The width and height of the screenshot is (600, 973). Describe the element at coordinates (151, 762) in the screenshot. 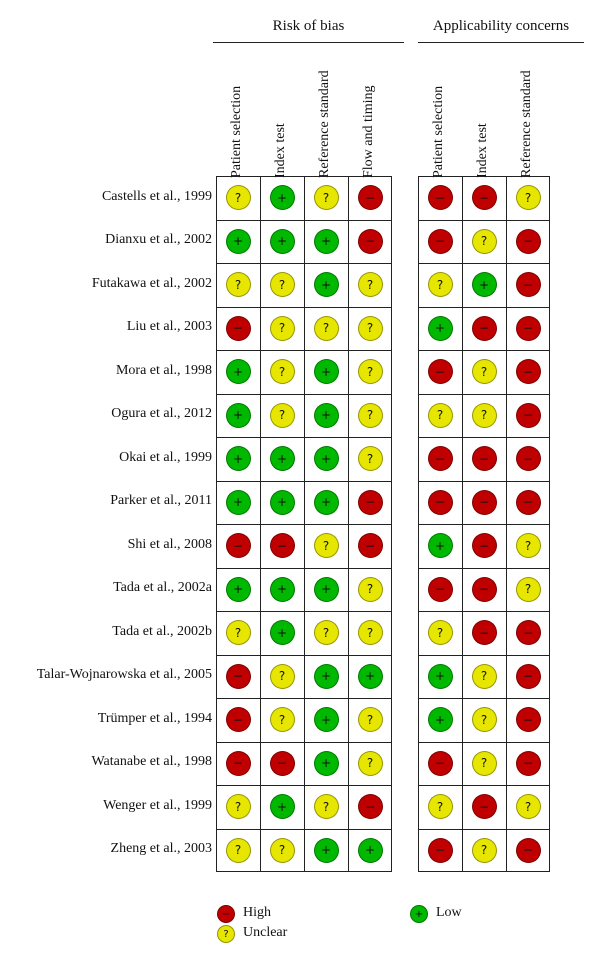

I see `study-label: Watanabe et al., 1998` at that location.